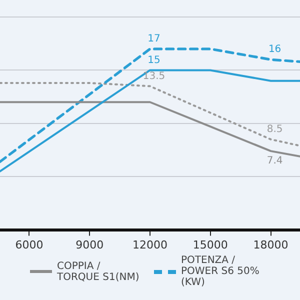 This screenshot has height=300, width=300. Describe the element at coordinates (154, 39) in the screenshot. I see `data-label: 17` at that location.